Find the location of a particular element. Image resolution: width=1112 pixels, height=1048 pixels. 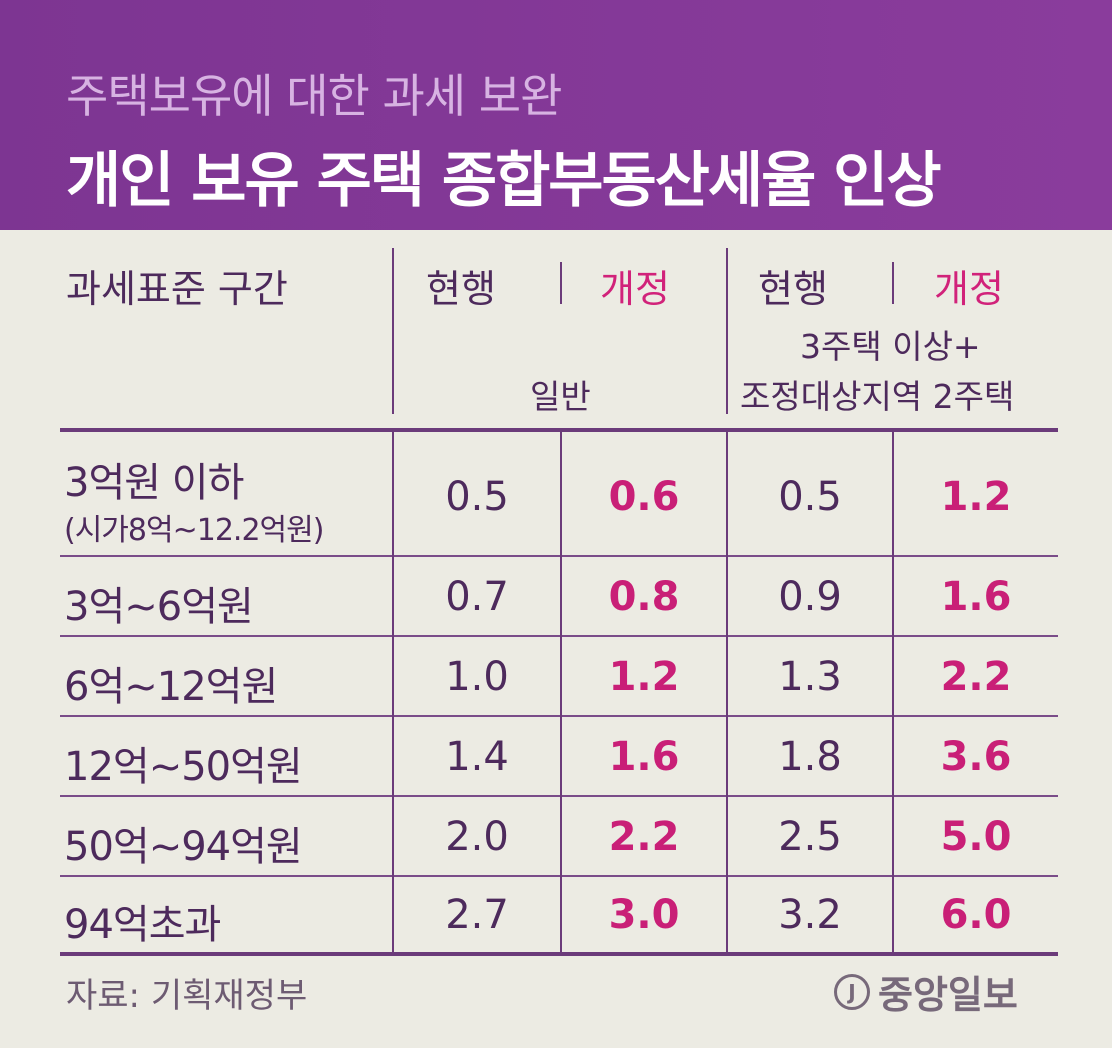

g1-revised-value: 0.6 is located at coordinates (644, 497).